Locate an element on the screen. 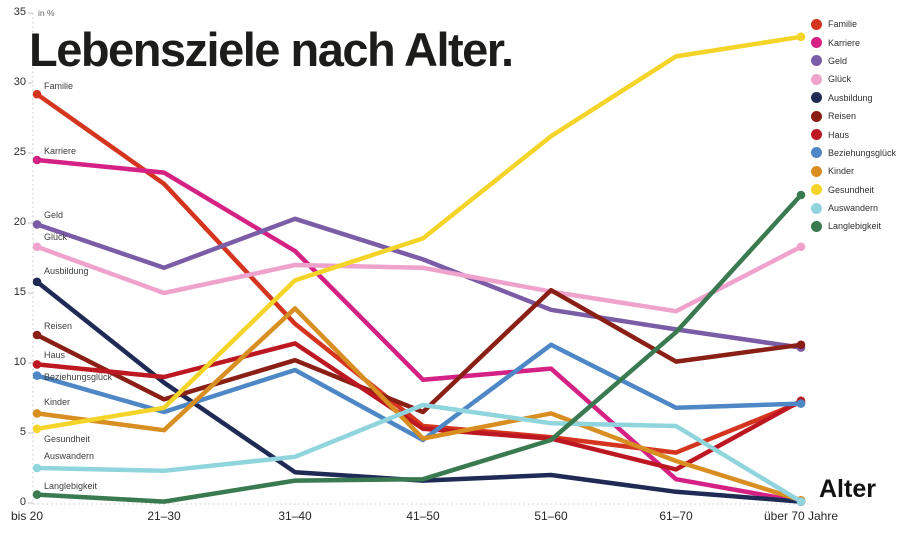 The image size is (915, 533). legend-label: Langlebigkeit is located at coordinates (855, 226).